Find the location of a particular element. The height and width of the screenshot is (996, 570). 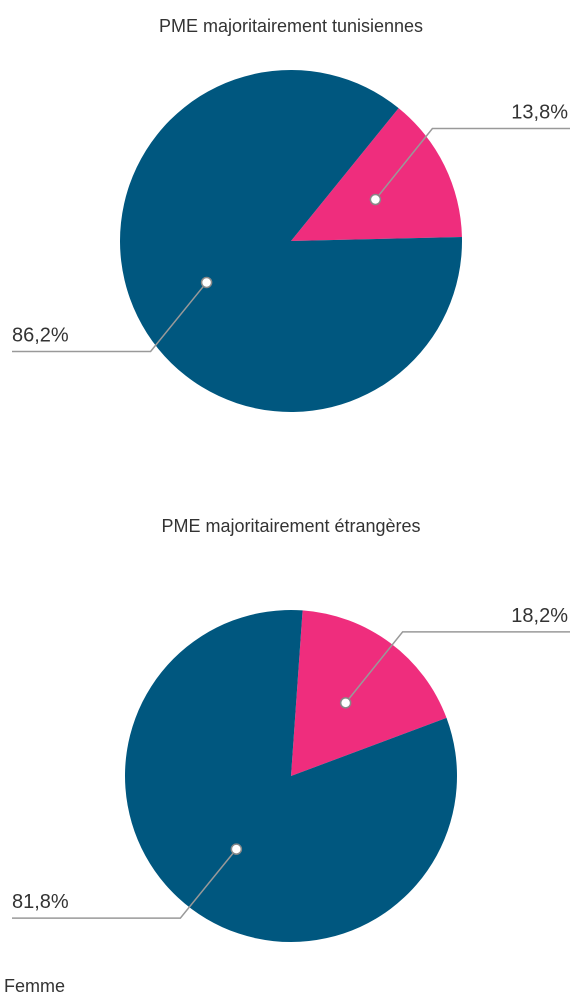

data-label: 18,2% is located at coordinates (539, 616).